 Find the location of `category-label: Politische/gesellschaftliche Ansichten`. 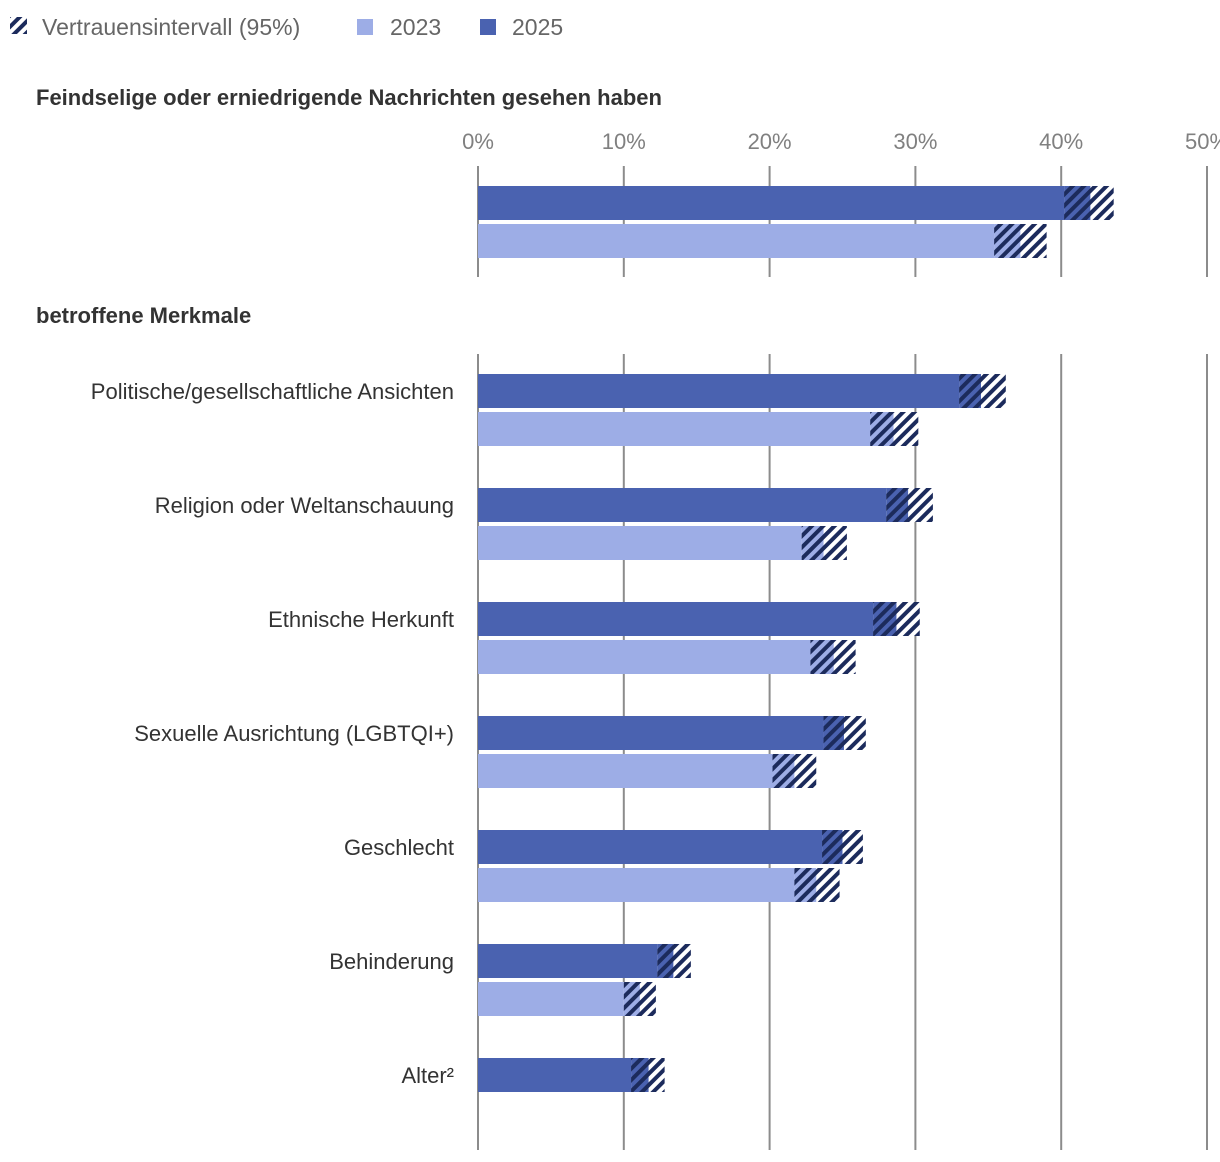

category-label: Politische/gesellschaftliche Ansichten is located at coordinates (272, 391).